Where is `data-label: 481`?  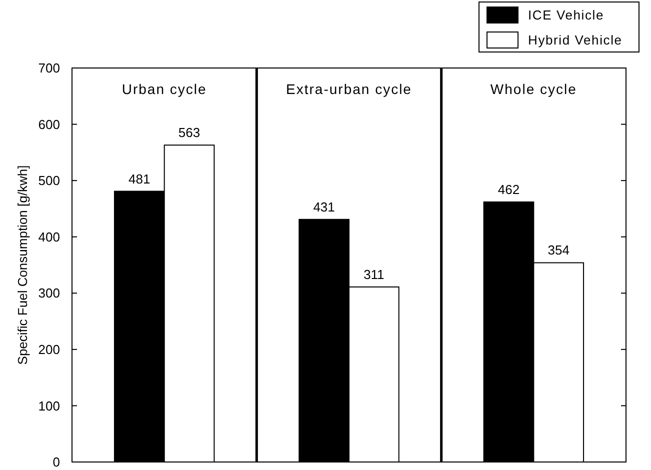
data-label: 481 is located at coordinates (139, 178).